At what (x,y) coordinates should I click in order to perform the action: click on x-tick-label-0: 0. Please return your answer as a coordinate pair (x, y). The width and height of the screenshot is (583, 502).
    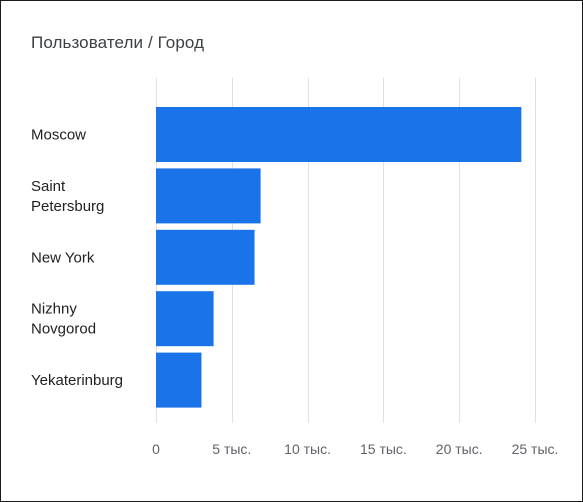
    Looking at the image, I should click on (156, 449).